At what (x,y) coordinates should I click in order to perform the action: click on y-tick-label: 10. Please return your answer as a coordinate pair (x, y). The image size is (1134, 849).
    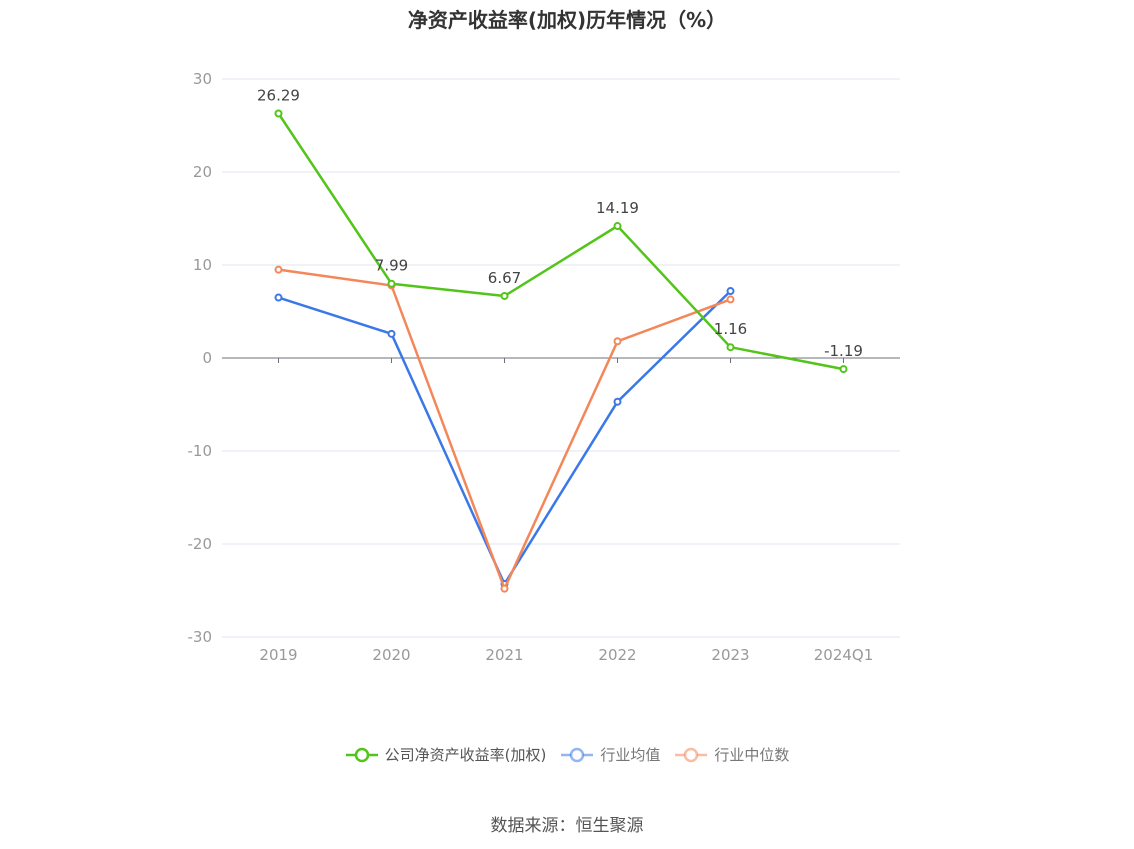
    Looking at the image, I should click on (202, 265).